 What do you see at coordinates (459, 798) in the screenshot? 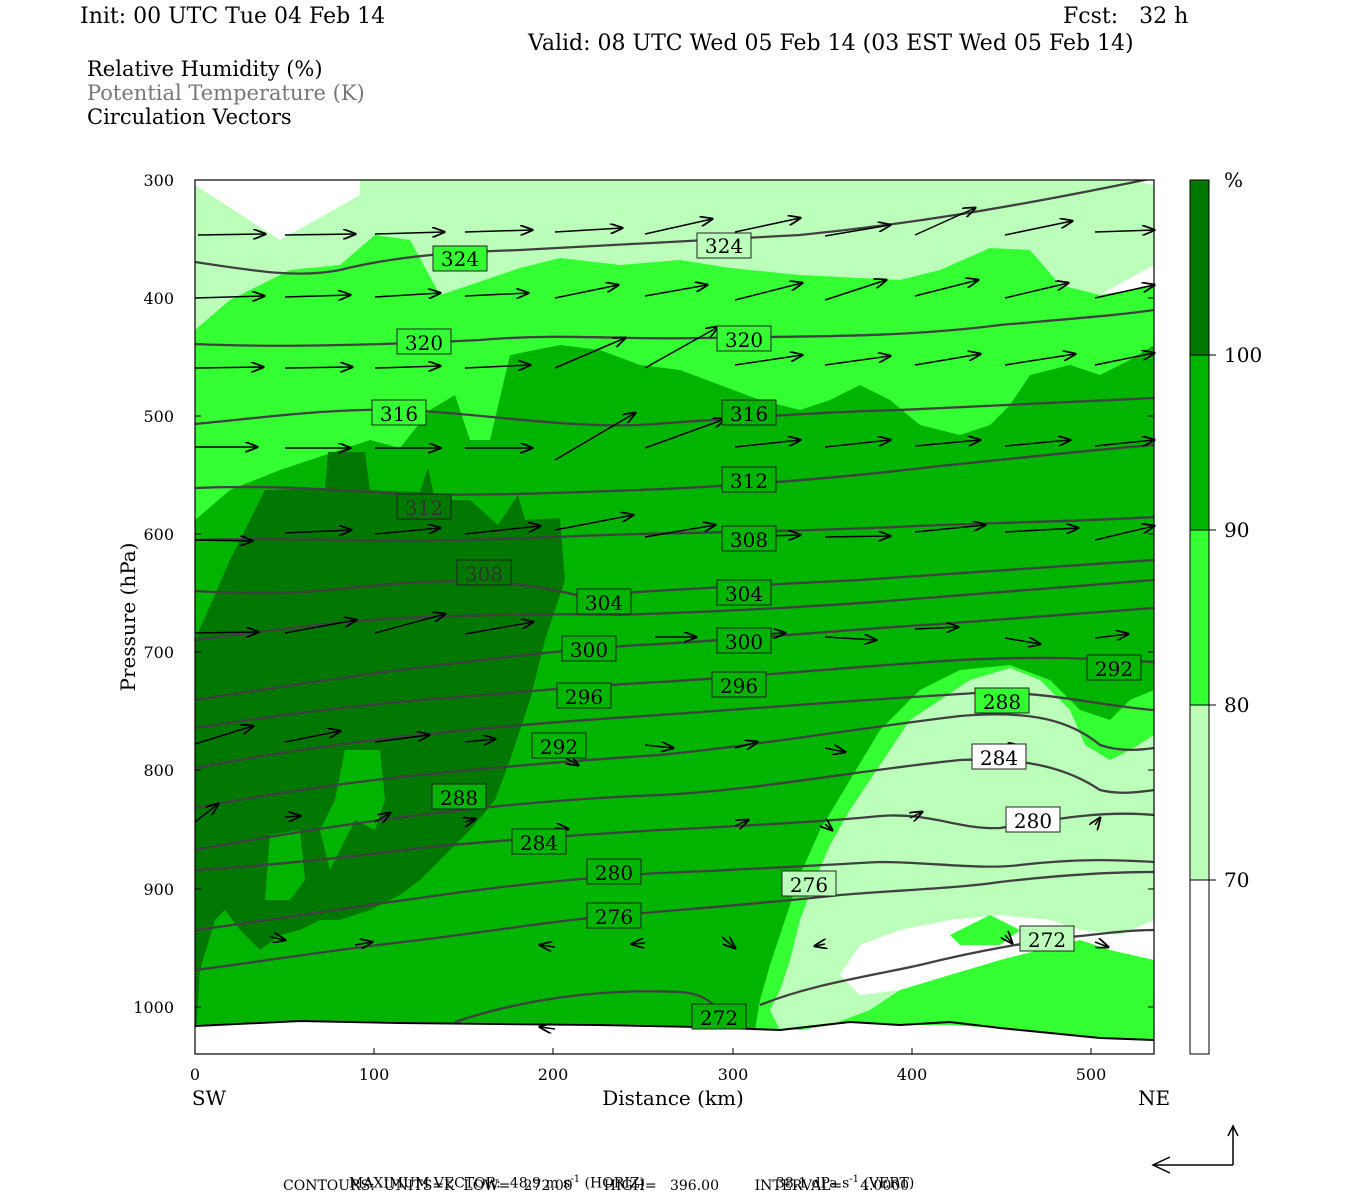
I see `contour-label-text: 288` at bounding box center [459, 798].